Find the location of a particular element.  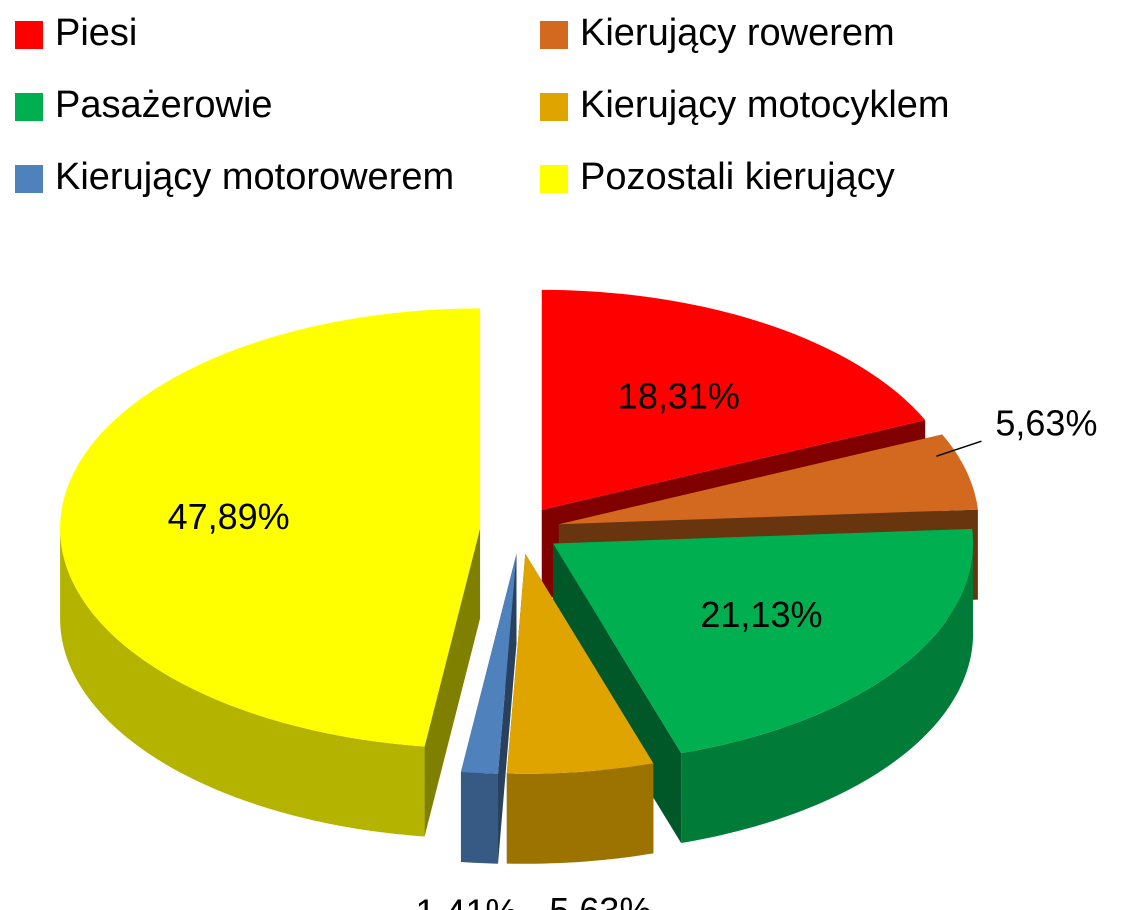

legend-label: Kierujący motorowerem is located at coordinates (254, 177).